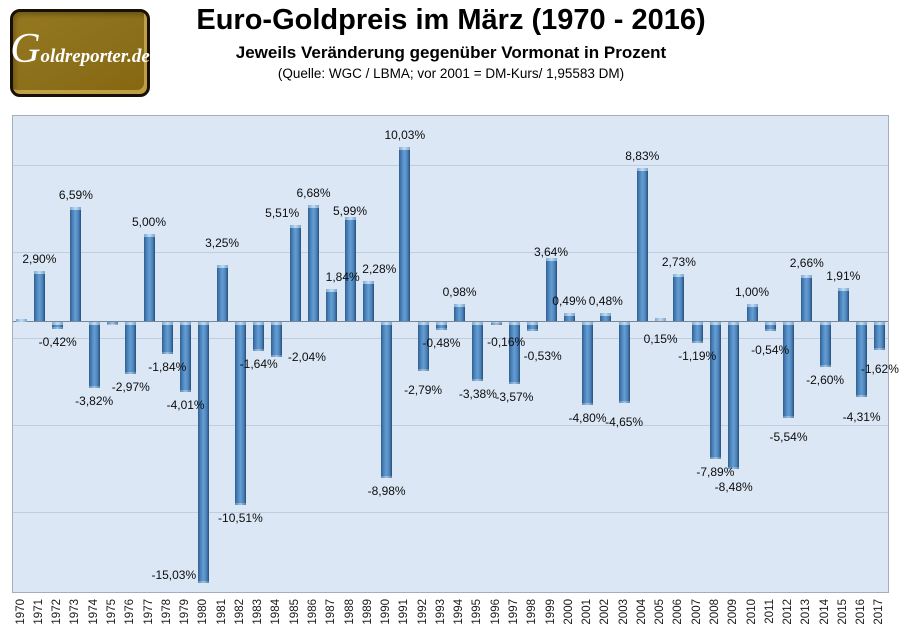  Describe the element at coordinates (880, 323) in the screenshot. I see `bar-cap-2017` at that location.